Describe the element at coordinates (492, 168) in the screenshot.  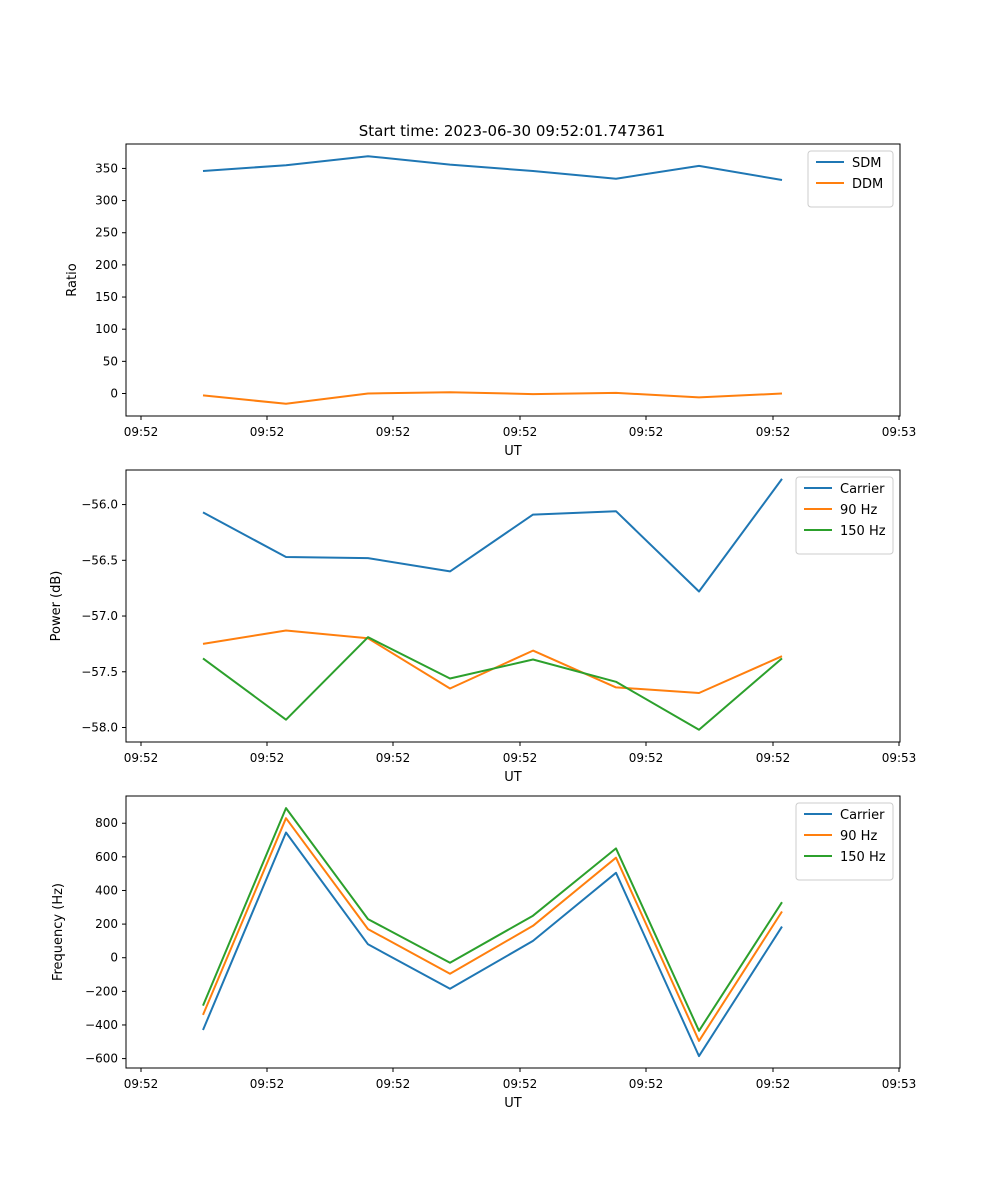
I see `series-line-sdm` at that location.